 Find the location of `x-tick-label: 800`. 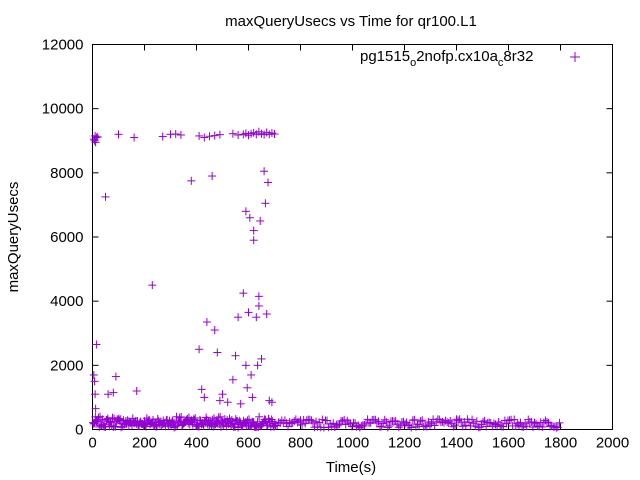

x-tick-label: 800 is located at coordinates (300, 443).